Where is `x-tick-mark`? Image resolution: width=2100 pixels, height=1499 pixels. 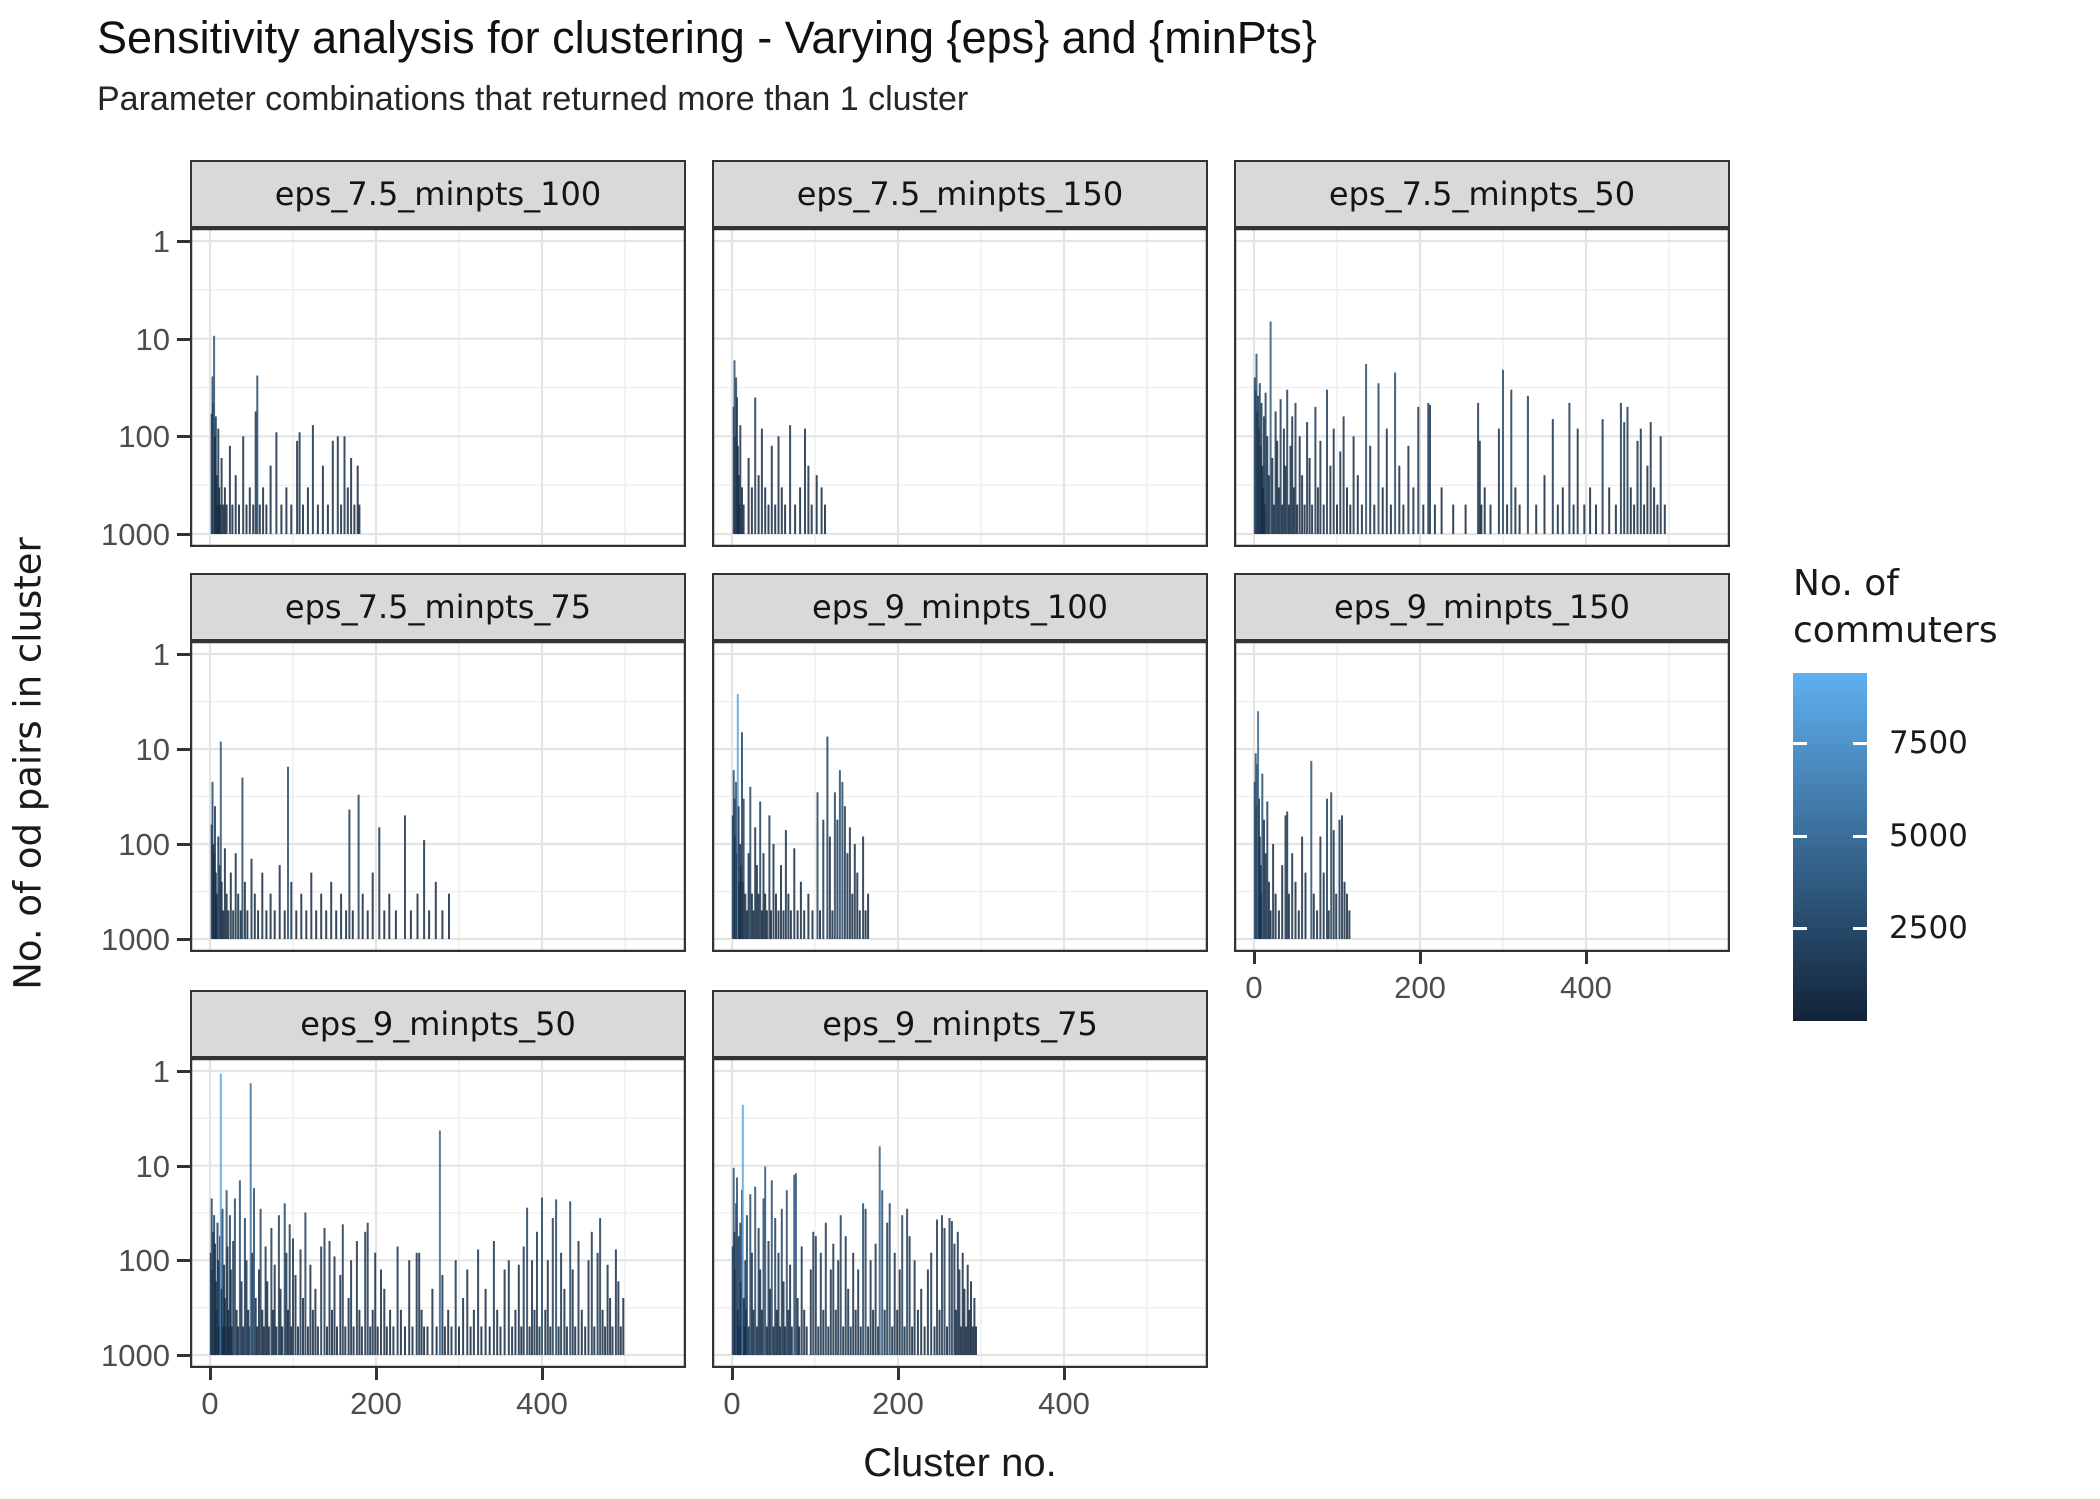 x-tick-mark is located at coordinates (210, 1374).